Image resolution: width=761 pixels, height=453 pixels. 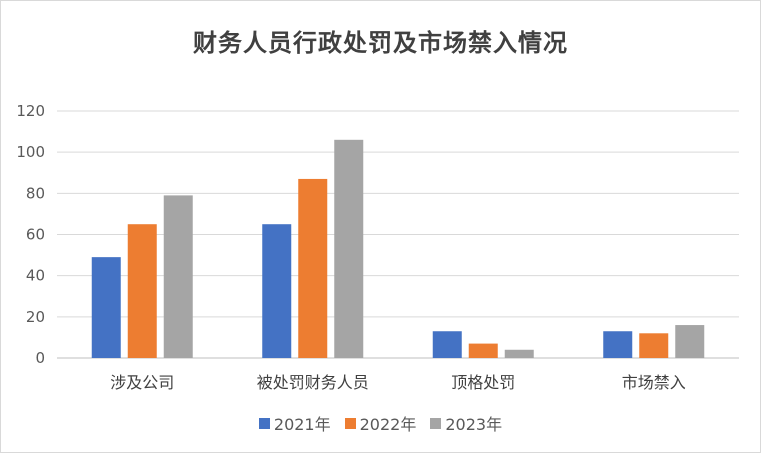 What do you see at coordinates (474, 424) in the screenshot?
I see `legend-label: 2023年` at bounding box center [474, 424].